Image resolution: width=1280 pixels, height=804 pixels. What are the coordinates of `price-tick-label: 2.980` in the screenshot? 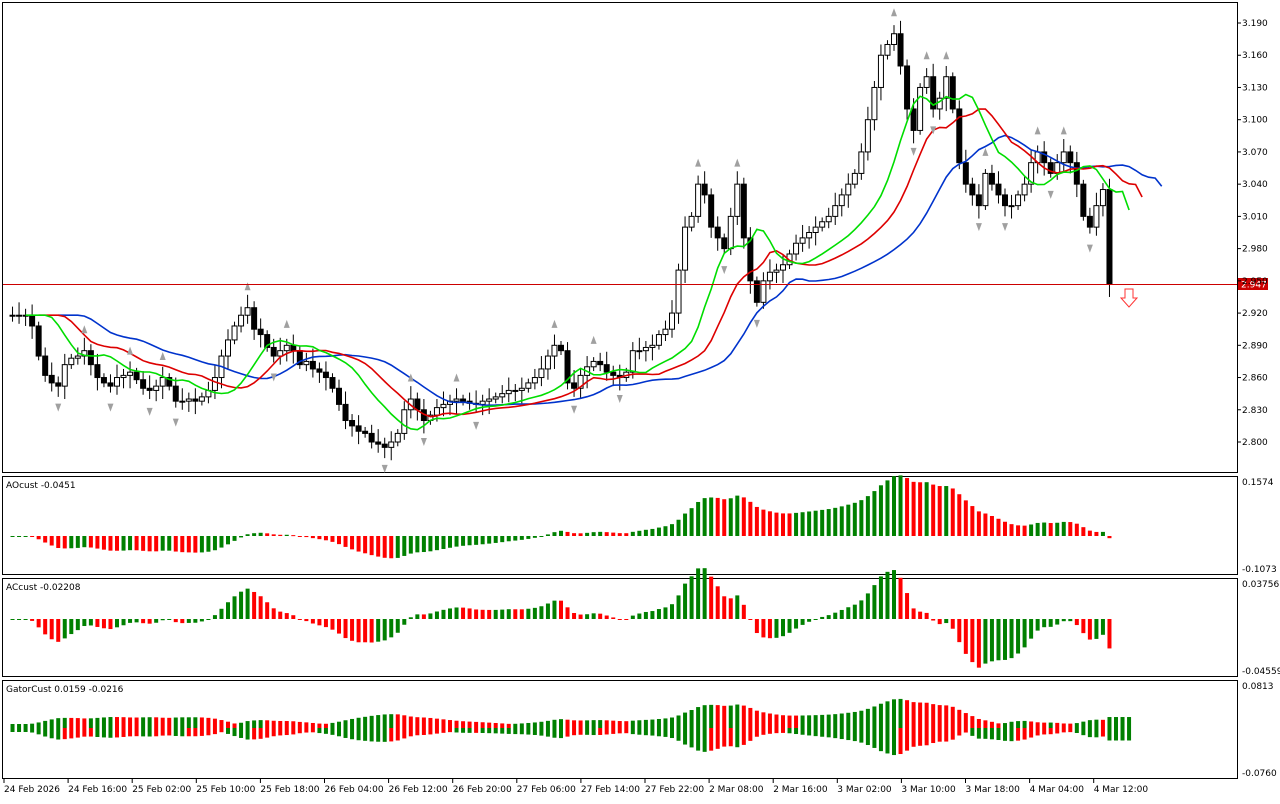 It's located at (1255, 250).